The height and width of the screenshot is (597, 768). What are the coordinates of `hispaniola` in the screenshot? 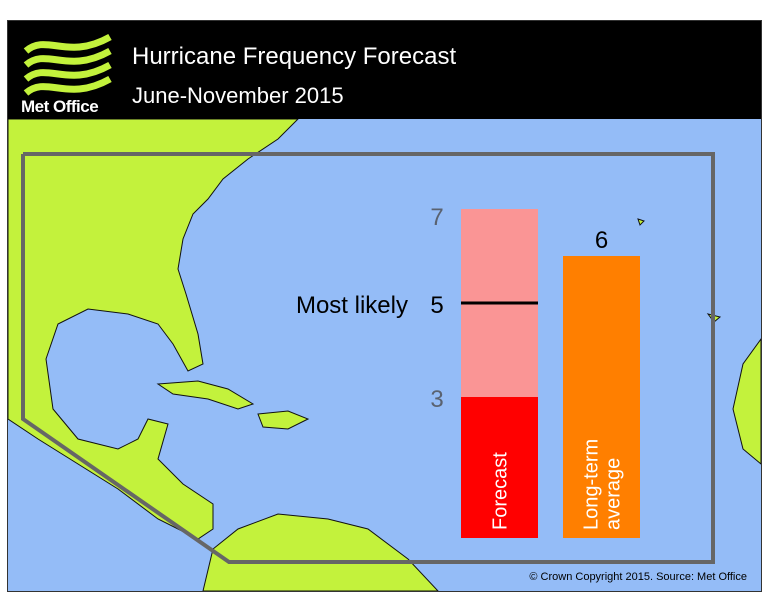 It's located at (283, 420).